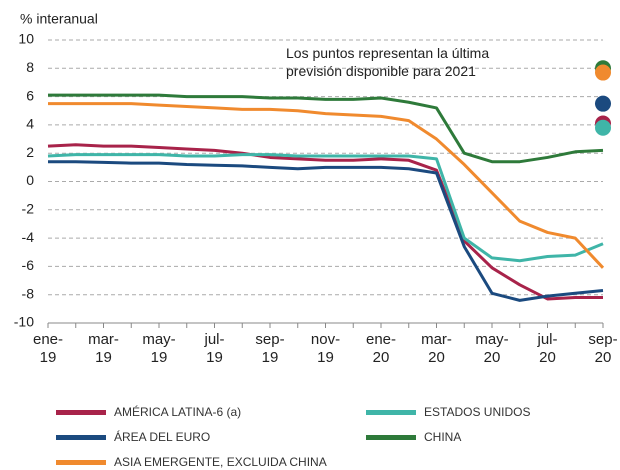 The image size is (620, 470). What do you see at coordinates (30, 152) in the screenshot?
I see `y-tick-label: 2` at bounding box center [30, 152].